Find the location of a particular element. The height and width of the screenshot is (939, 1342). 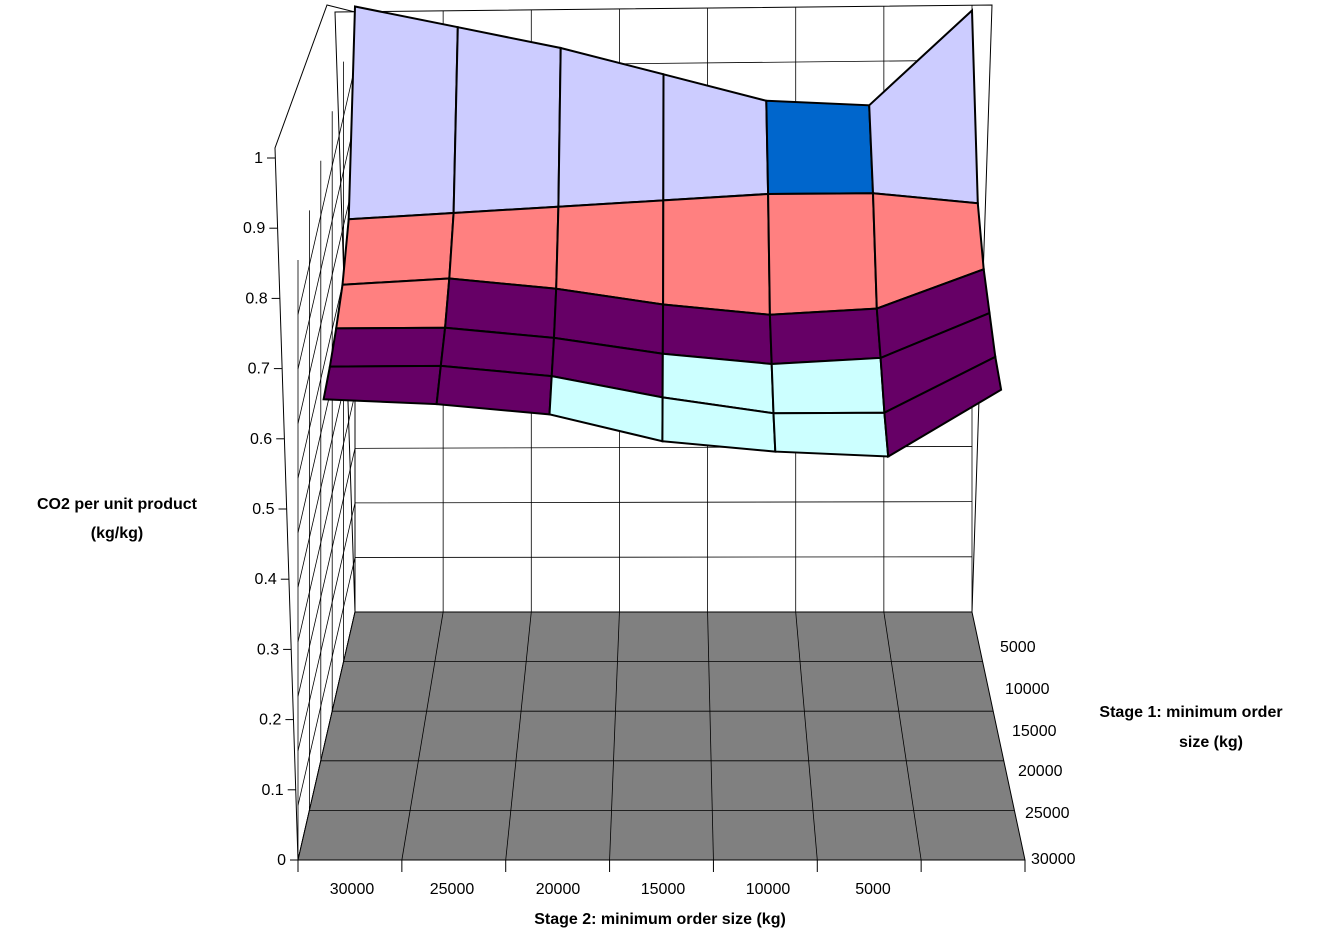

z-tick-label: 0.6 is located at coordinates (261, 439).